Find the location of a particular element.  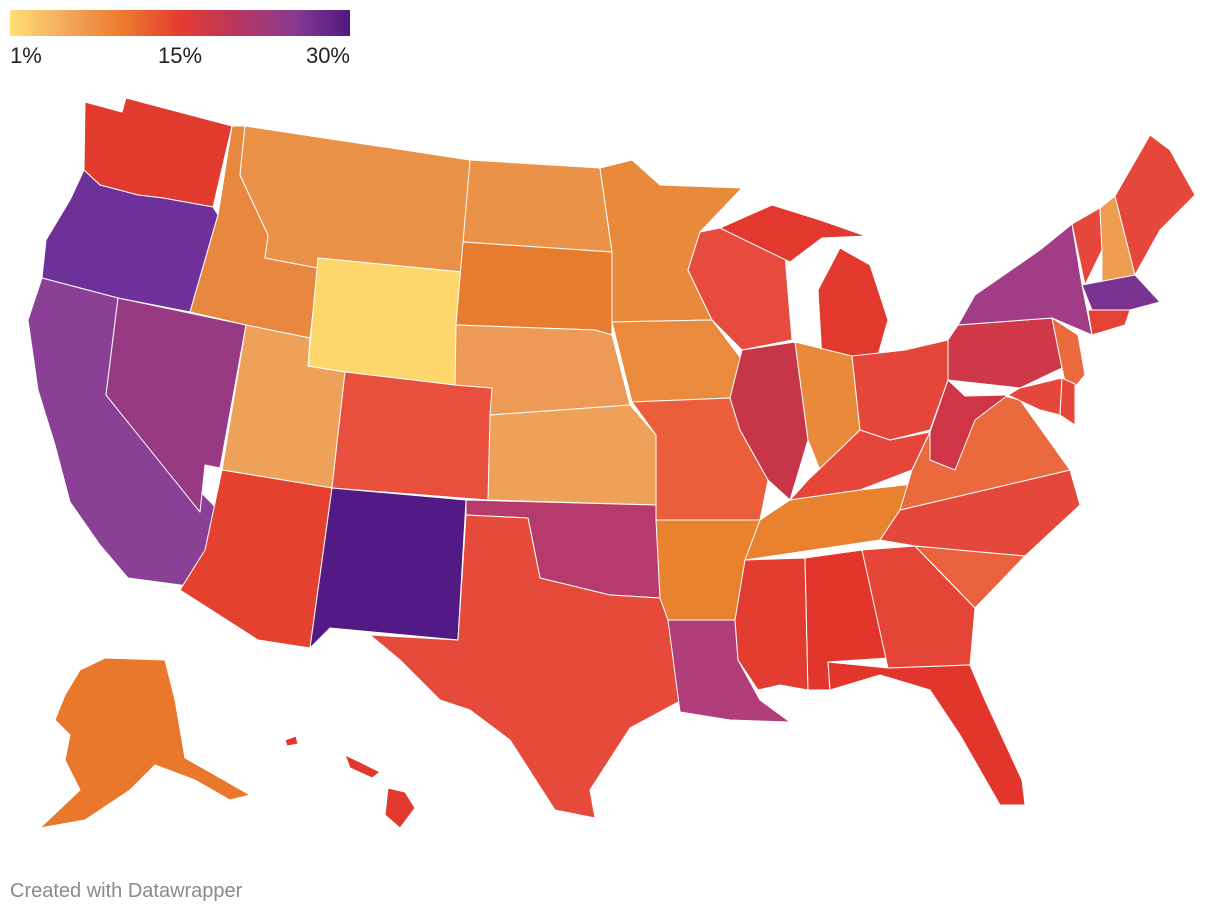

color-legend: 1% 15% 30% is located at coordinates (180, 39).